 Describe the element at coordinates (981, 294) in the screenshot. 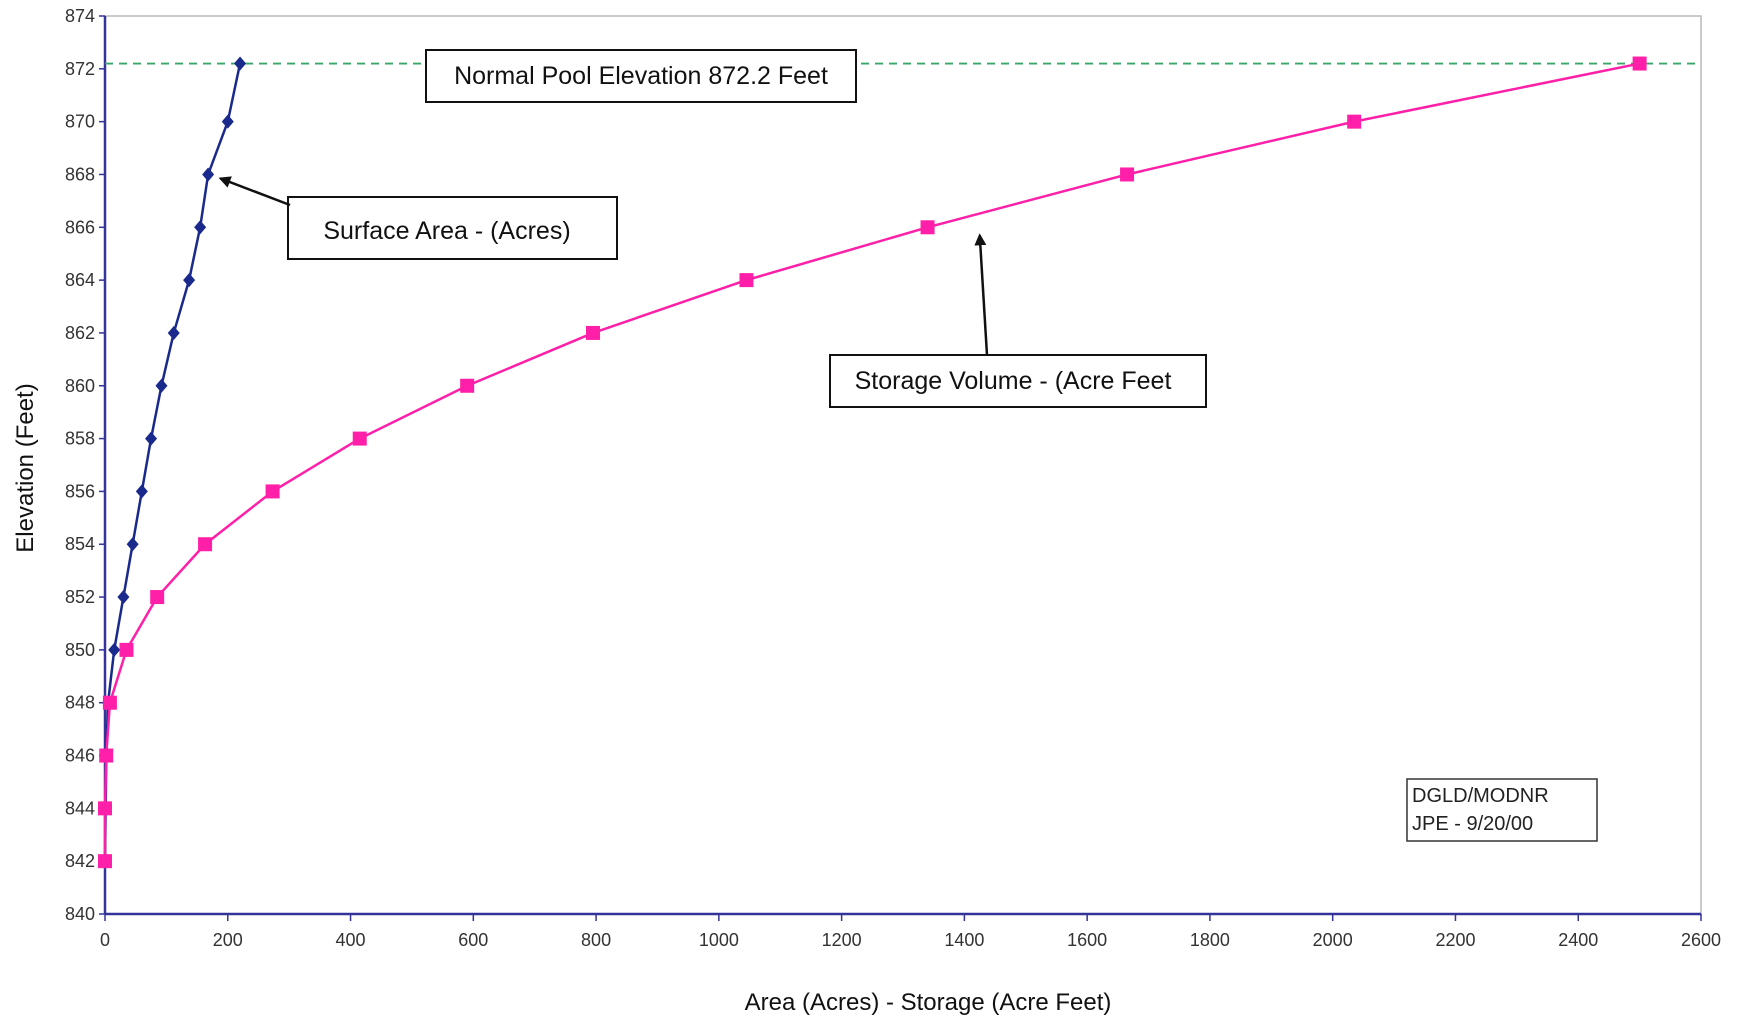

I see `storage-volume-arrow` at that location.